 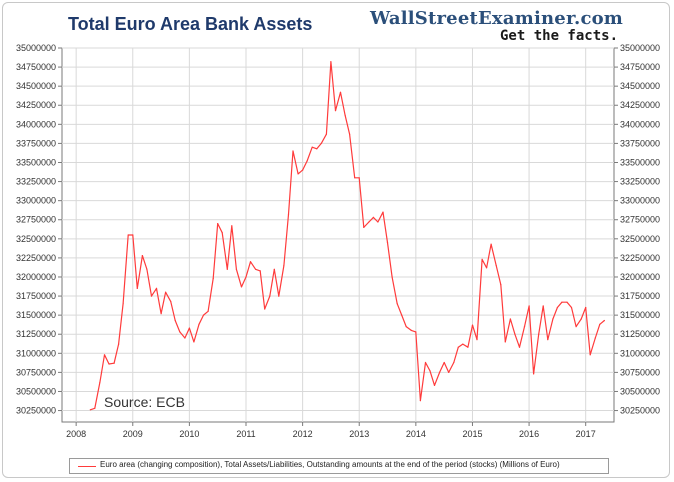 What do you see at coordinates (640, 48) in the screenshot?
I see `y-tick-label-right: 35000000` at bounding box center [640, 48].